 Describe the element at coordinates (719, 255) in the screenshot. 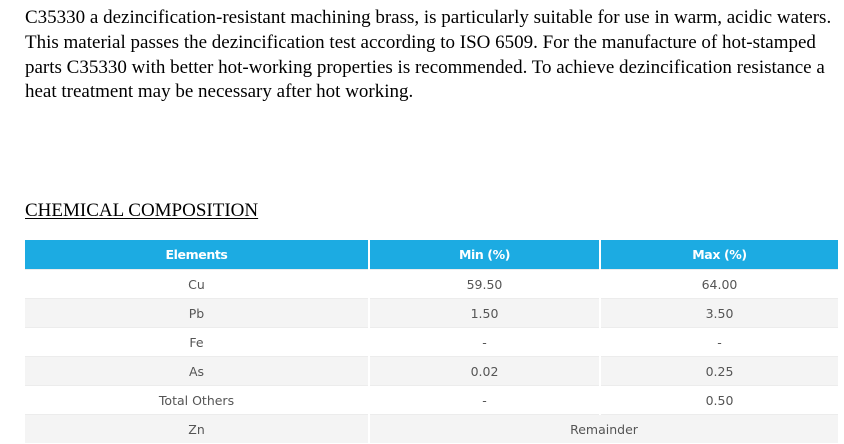

I see `header-max: Max (%)` at that location.